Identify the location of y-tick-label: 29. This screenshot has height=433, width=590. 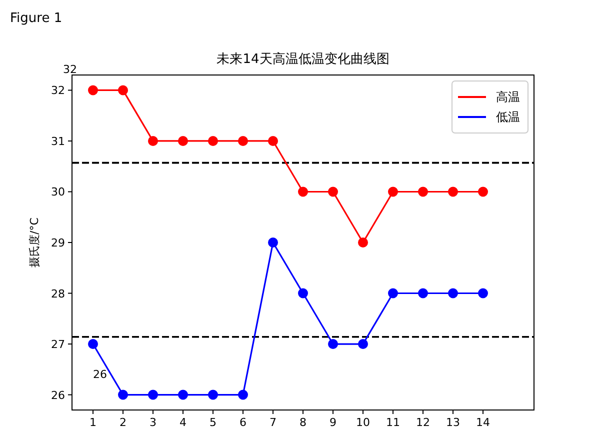
(58, 243).